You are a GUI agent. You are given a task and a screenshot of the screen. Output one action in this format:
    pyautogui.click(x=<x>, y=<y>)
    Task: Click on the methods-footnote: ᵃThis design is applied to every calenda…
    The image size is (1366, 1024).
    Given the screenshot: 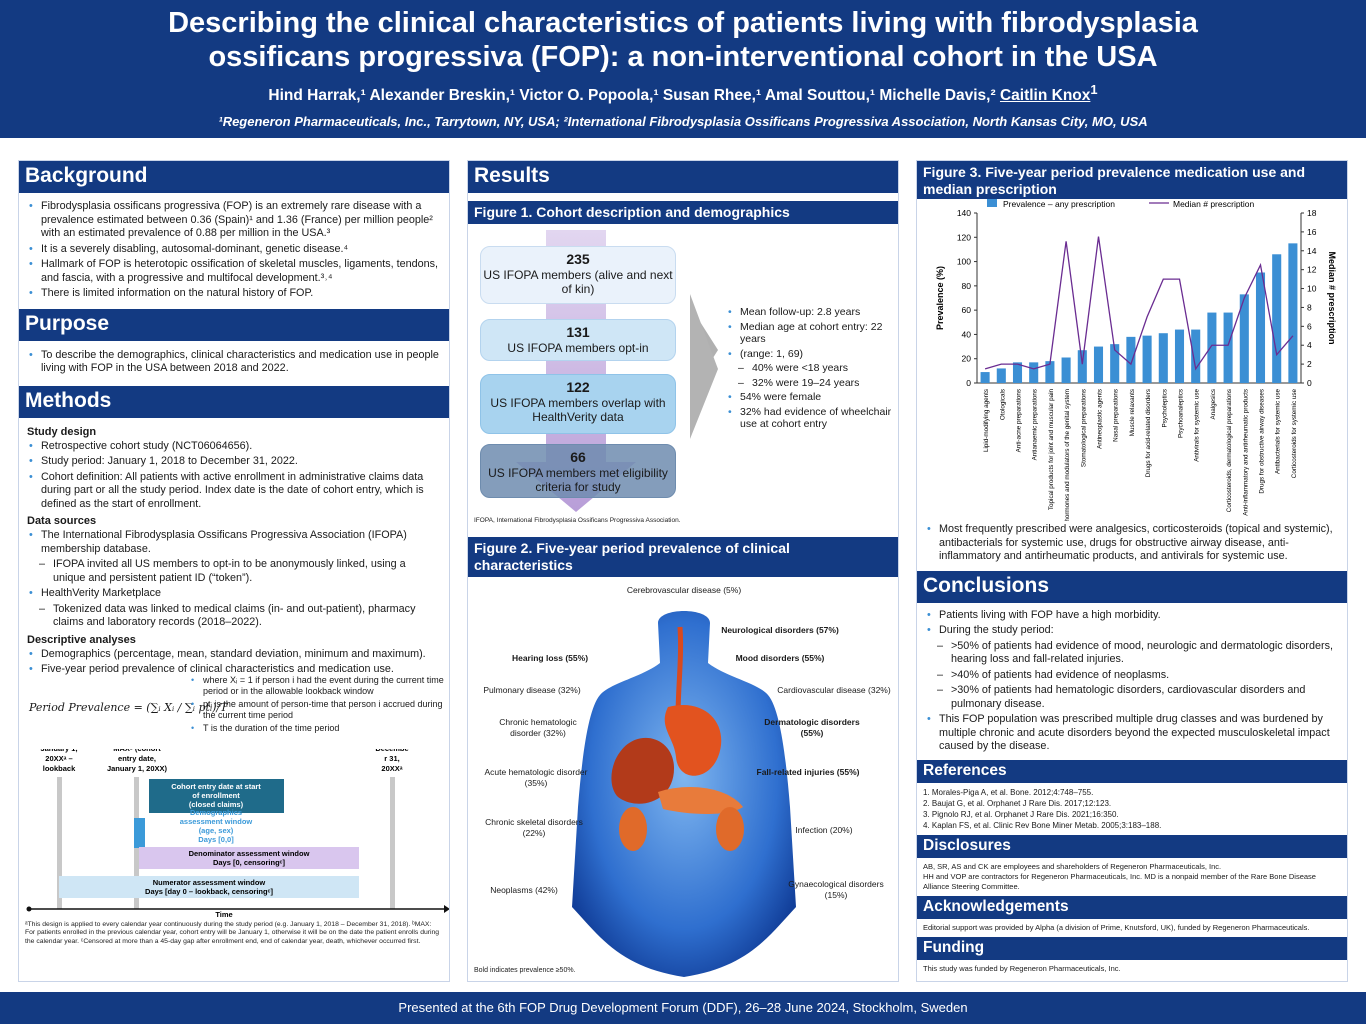 What is the action you would take?
    pyautogui.click(x=232, y=932)
    